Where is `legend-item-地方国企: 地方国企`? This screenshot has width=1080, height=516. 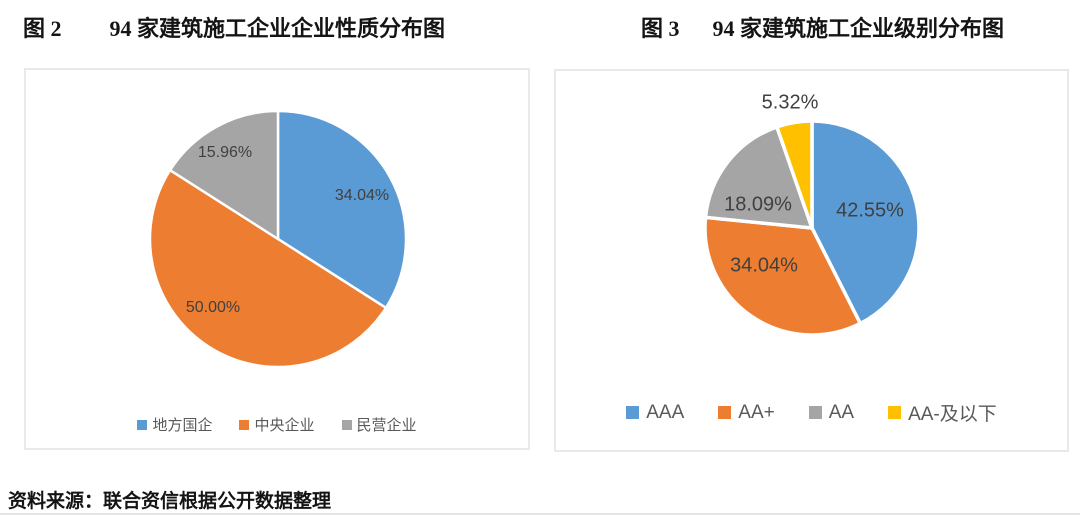 legend-item-地方国企: 地方国企 is located at coordinates (174, 424).